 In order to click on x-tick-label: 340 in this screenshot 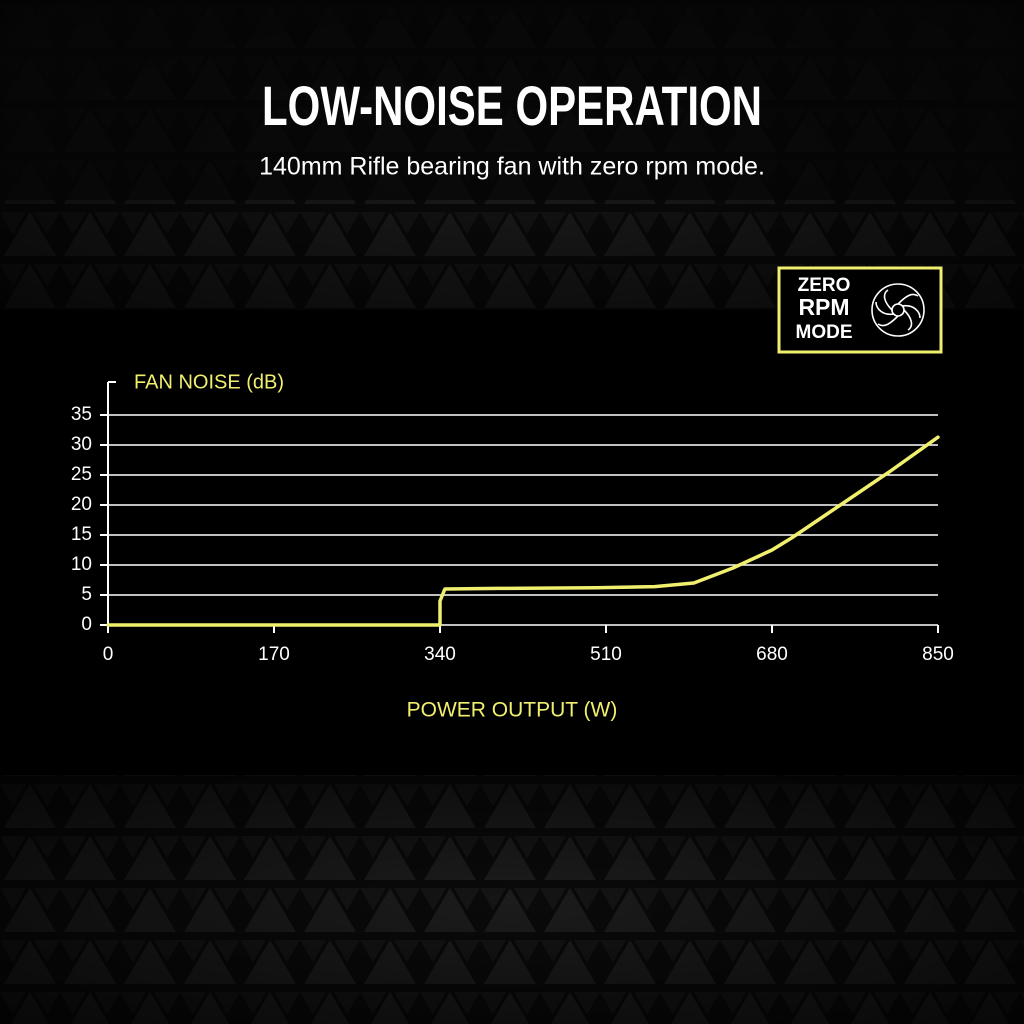, I will do `click(440, 654)`.